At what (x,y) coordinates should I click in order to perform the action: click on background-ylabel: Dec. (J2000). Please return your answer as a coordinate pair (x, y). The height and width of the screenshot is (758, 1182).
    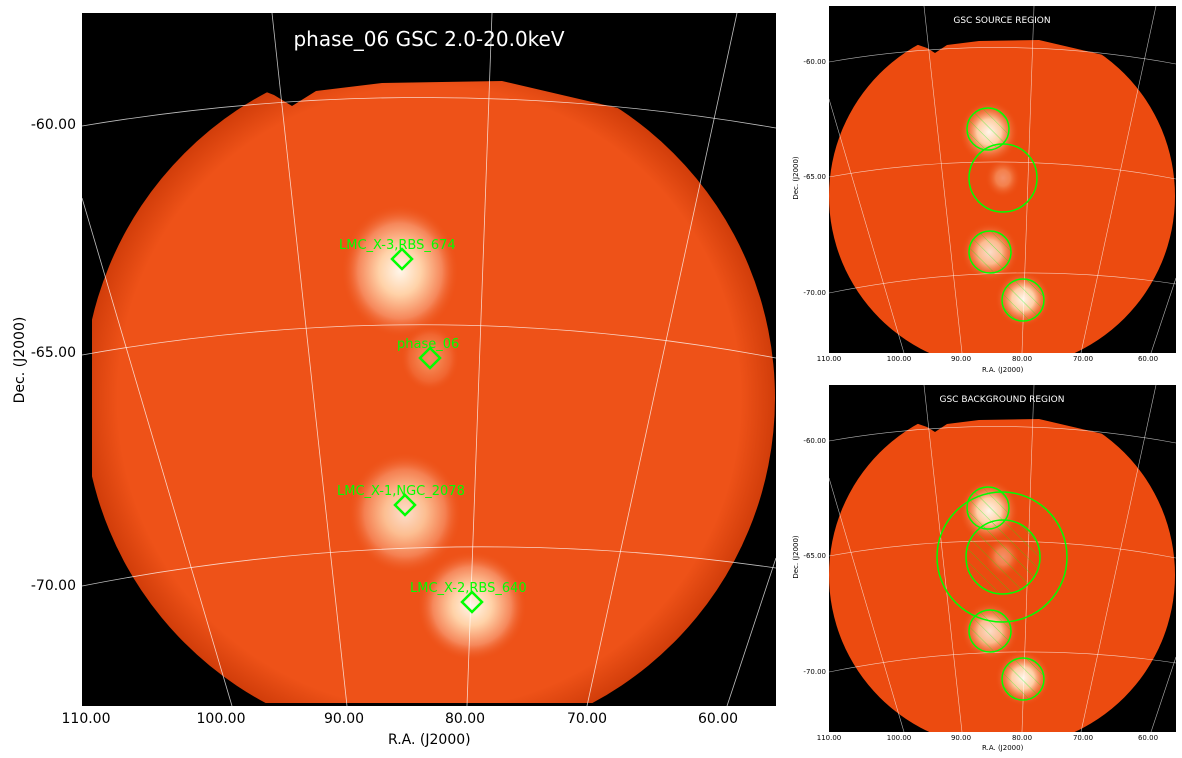
    Looking at the image, I should click on (796, 557).